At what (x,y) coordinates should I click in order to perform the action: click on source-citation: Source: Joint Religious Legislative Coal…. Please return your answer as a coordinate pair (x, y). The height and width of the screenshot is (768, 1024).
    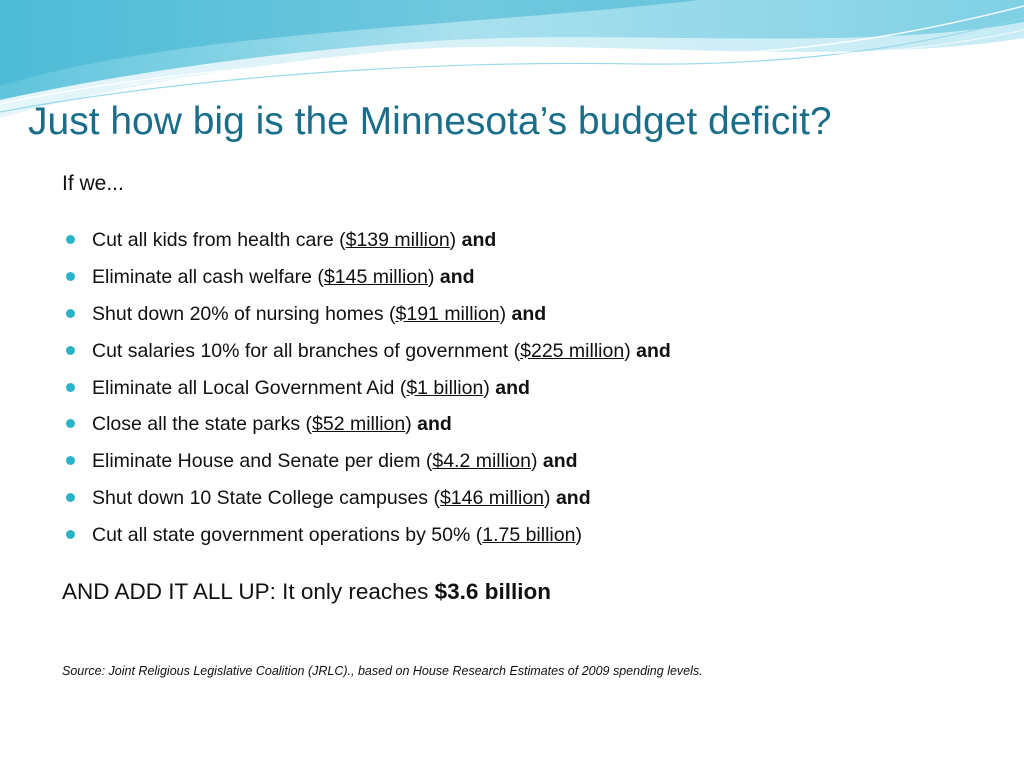
    Looking at the image, I should click on (382, 671).